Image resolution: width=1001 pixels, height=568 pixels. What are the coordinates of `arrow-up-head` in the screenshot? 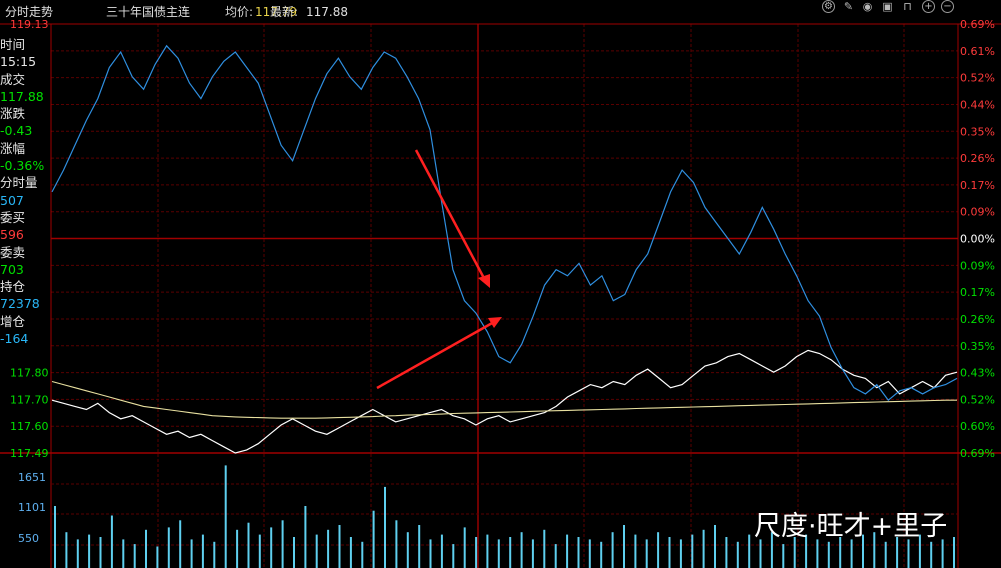 It's located at (495, 322).